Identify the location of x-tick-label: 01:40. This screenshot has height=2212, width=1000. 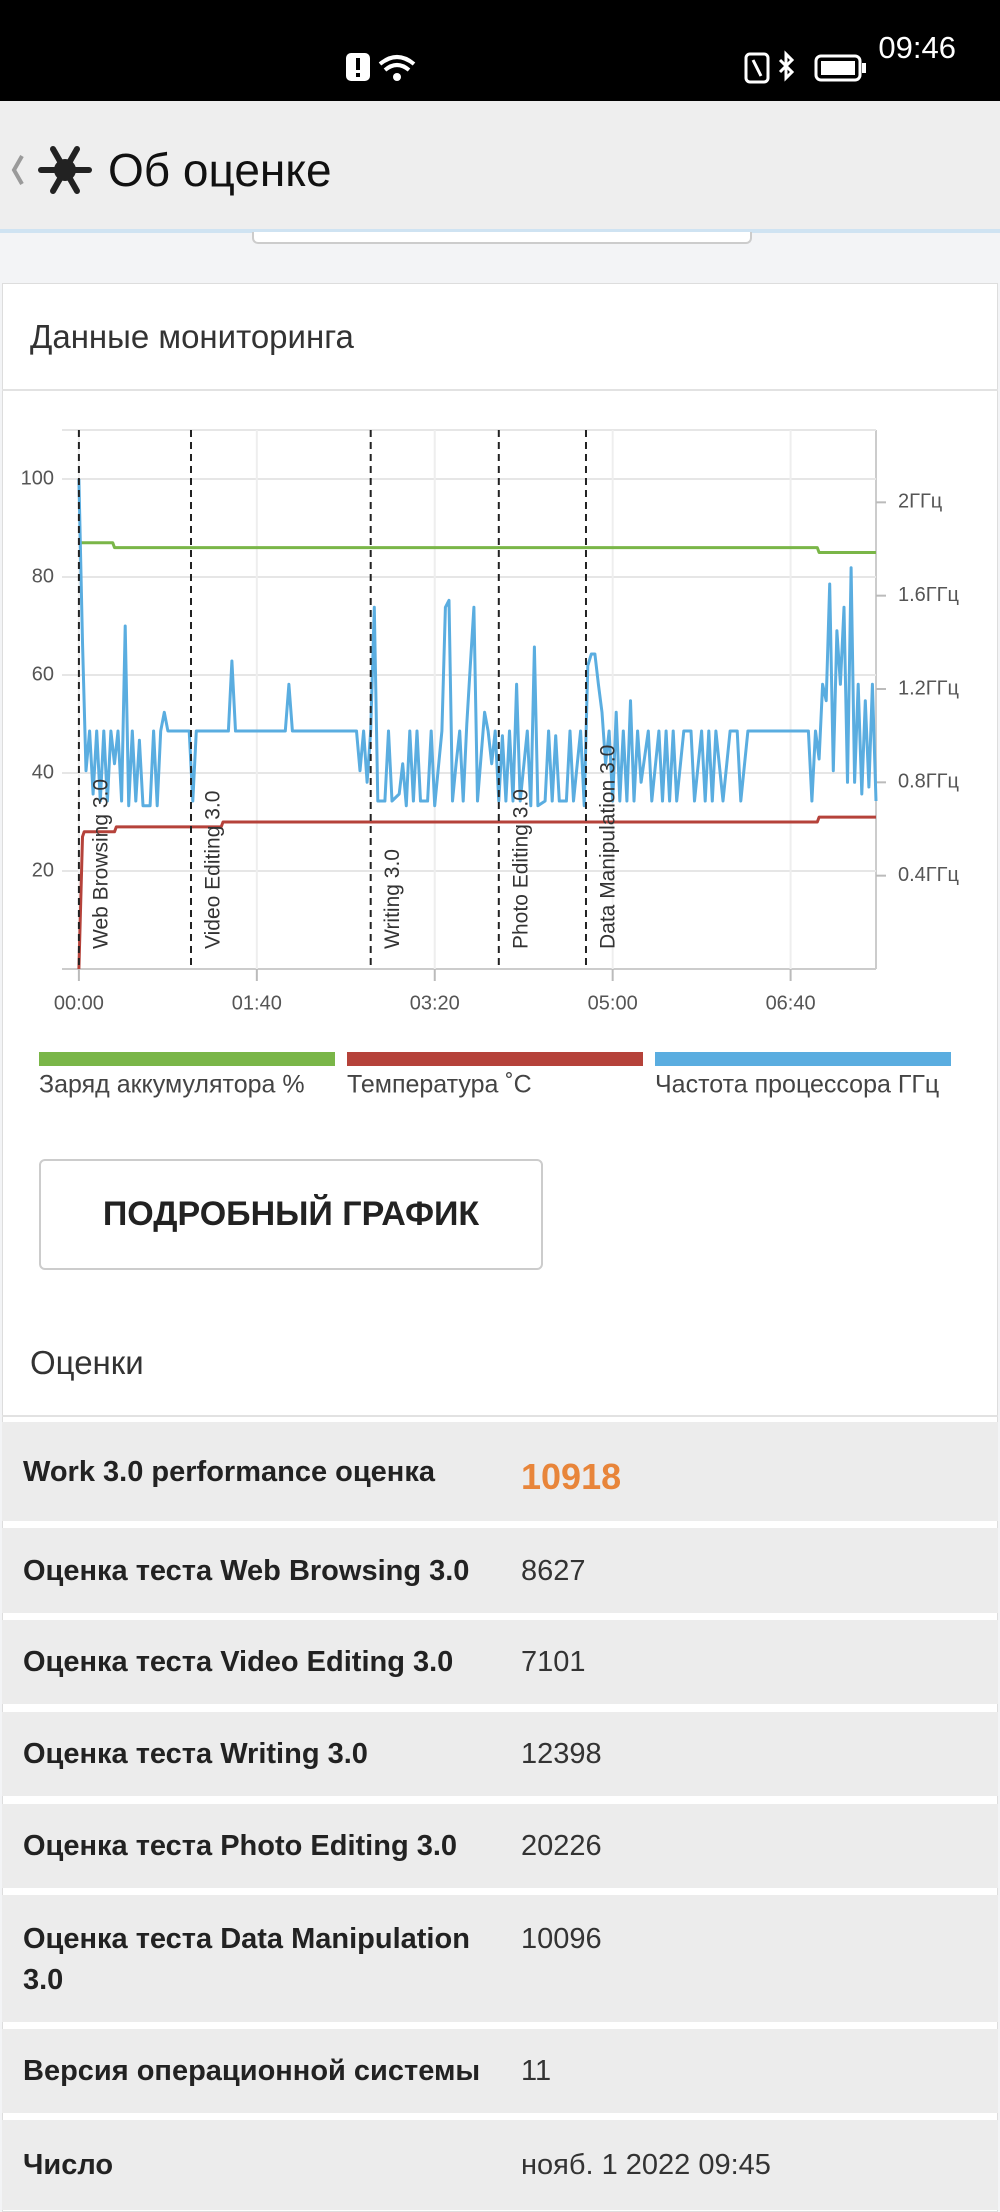
(257, 1003).